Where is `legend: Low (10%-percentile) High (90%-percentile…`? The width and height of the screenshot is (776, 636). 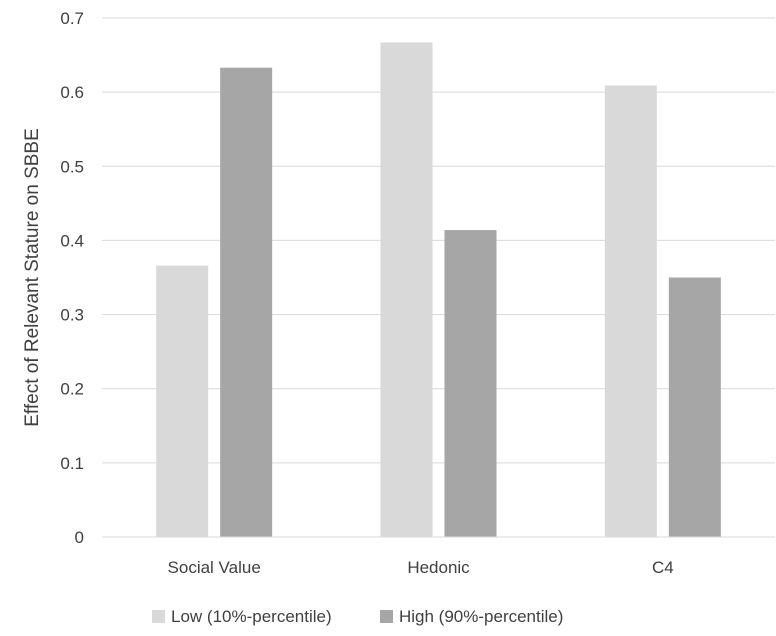
legend: Low (10%-percentile) High (90%-percentile… is located at coordinates (357, 616).